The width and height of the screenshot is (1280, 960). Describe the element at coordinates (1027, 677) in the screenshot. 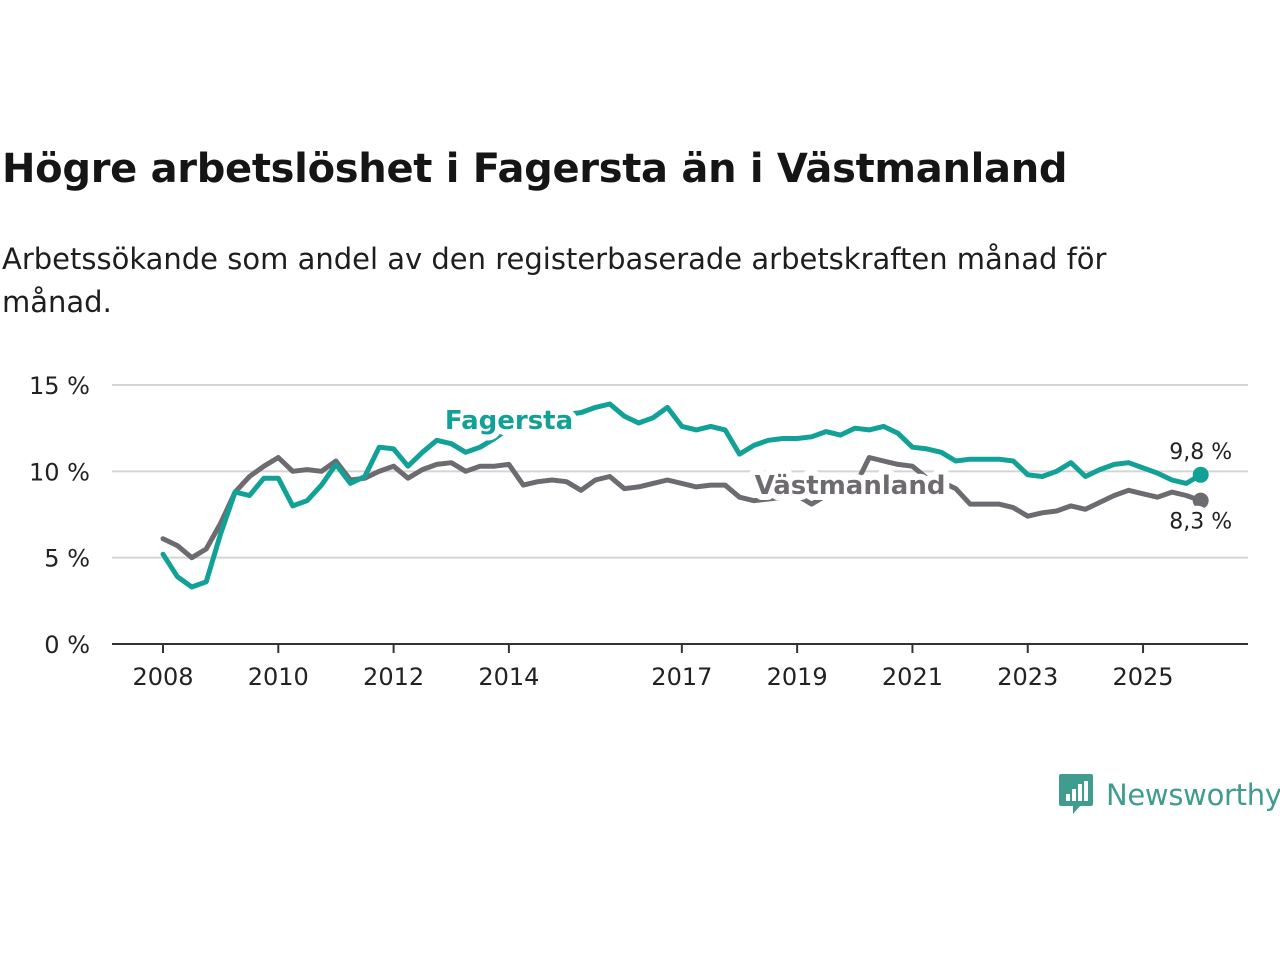

I see `x-tick-label: 2023` at that location.